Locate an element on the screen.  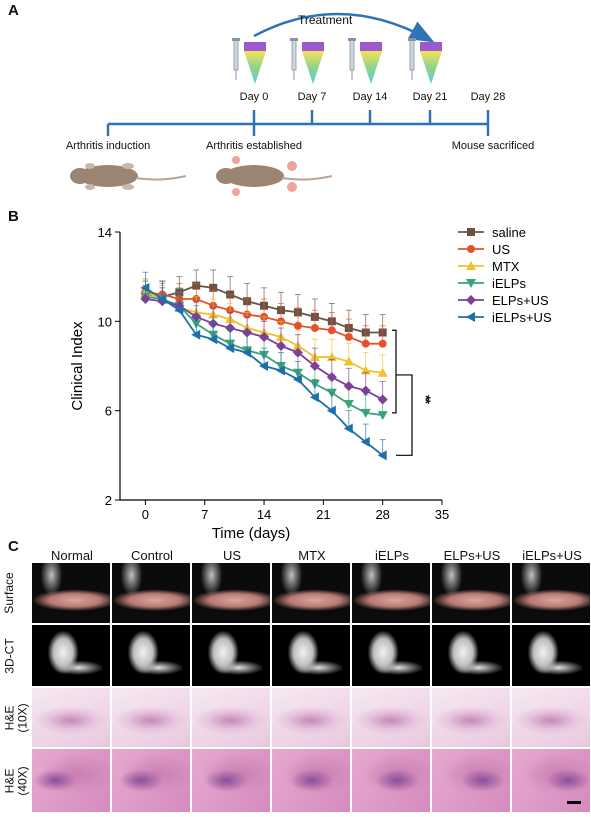
day-label: Day 0 is located at coordinates (254, 97).